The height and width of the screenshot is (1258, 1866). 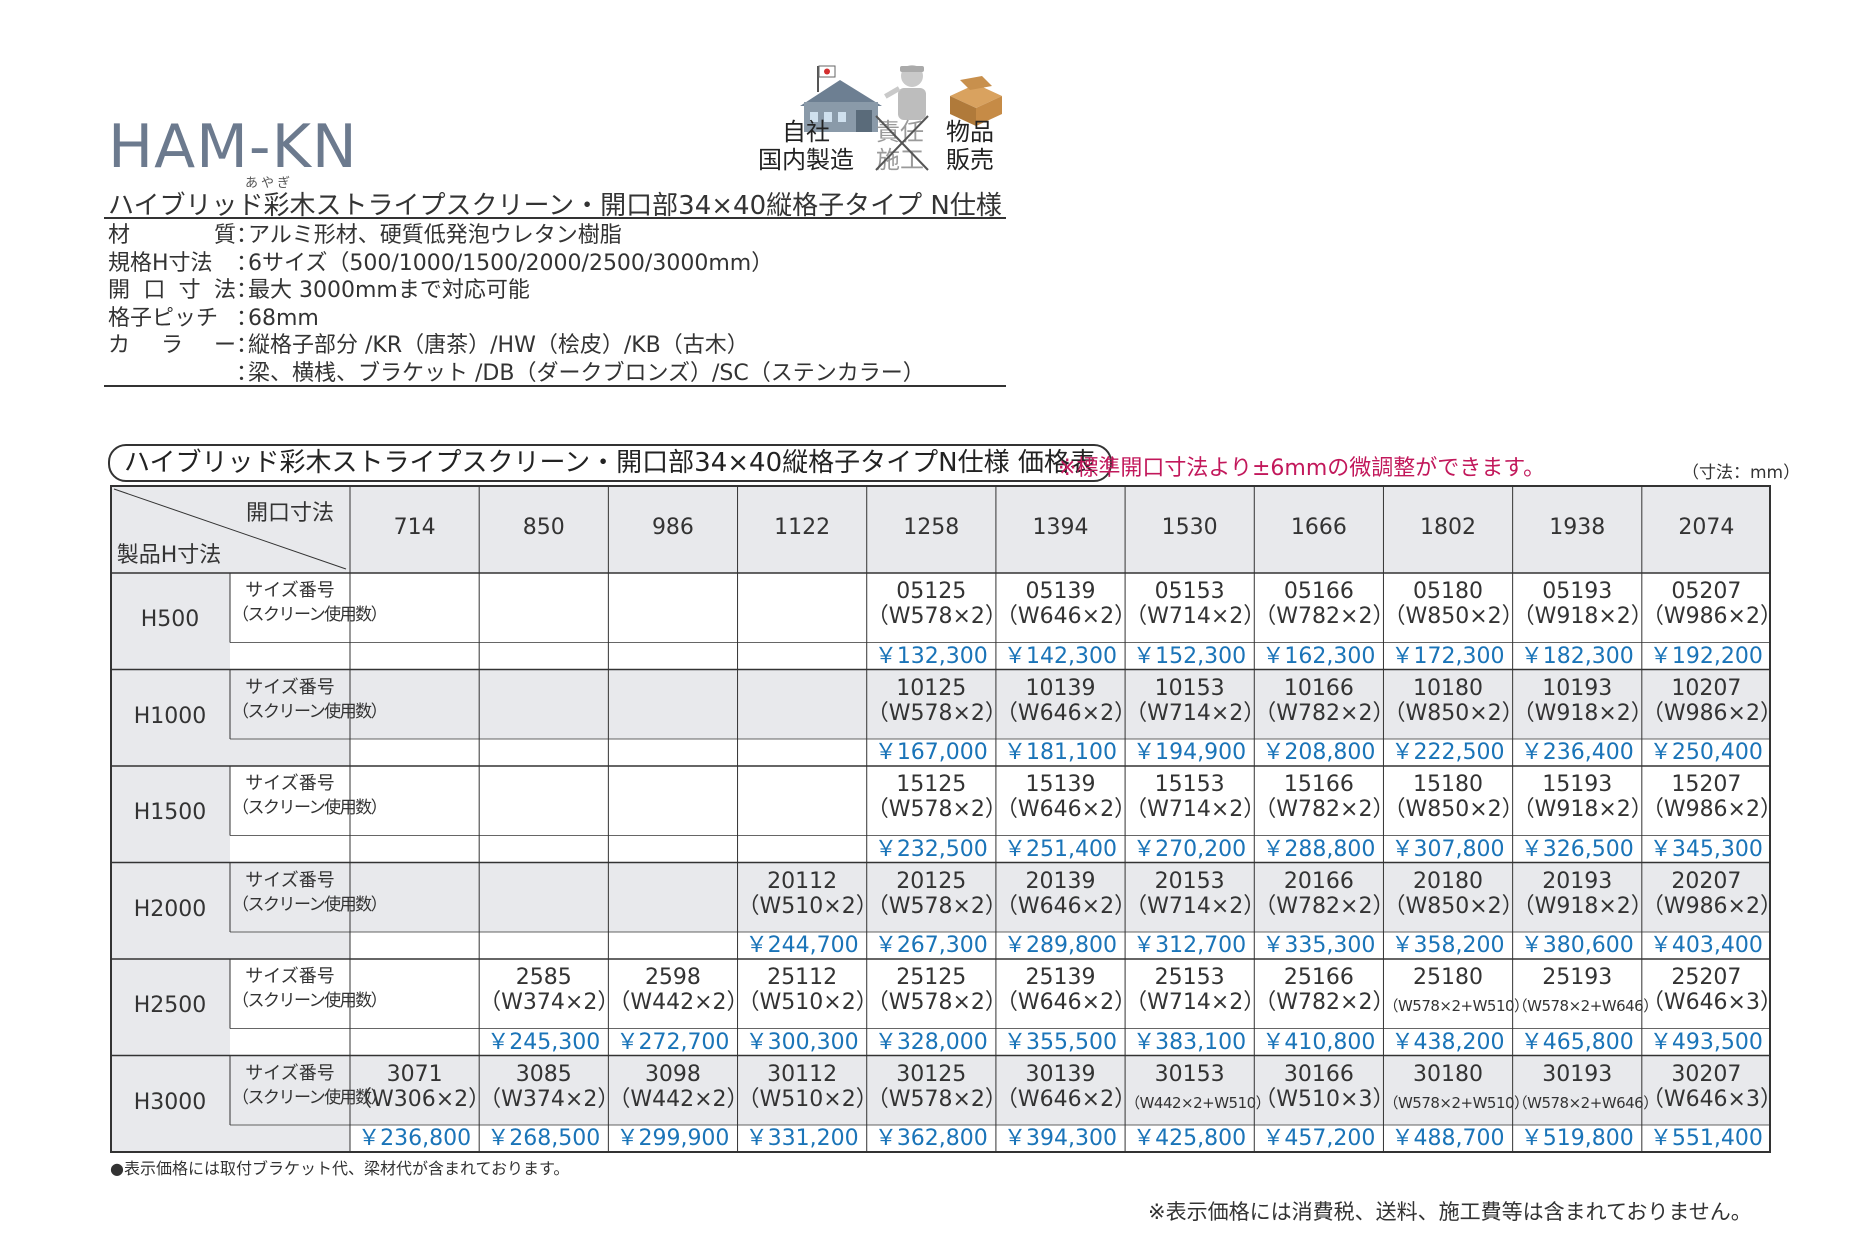 I want to click on price-value: ￥222,500, so click(x=1448, y=752).